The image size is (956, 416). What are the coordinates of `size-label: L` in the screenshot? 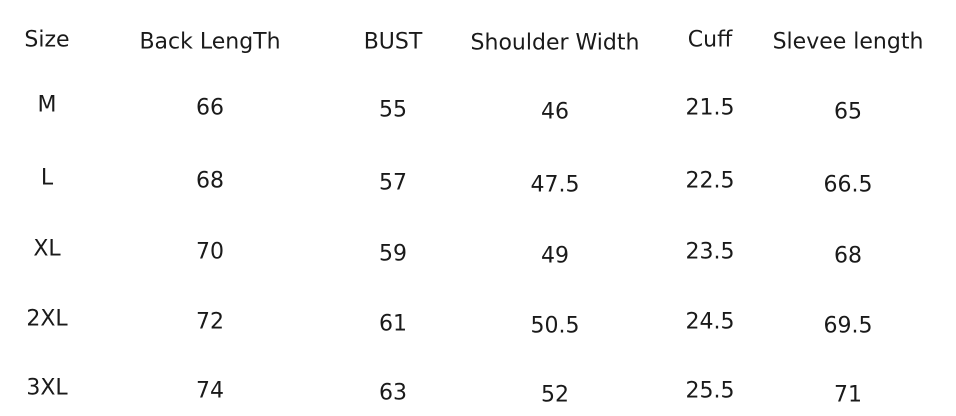 It's located at (47, 178).